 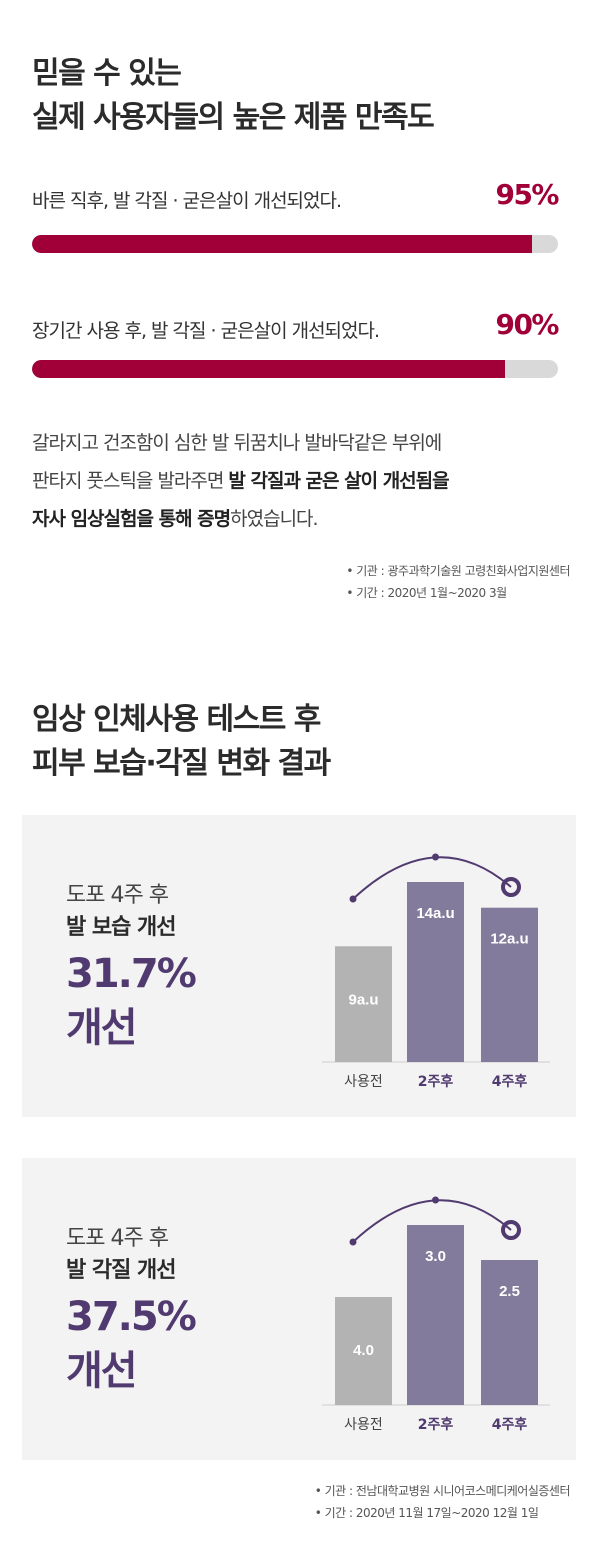 What do you see at coordinates (131, 974) in the screenshot?
I see `panel-big-value: 31.7%` at bounding box center [131, 974].